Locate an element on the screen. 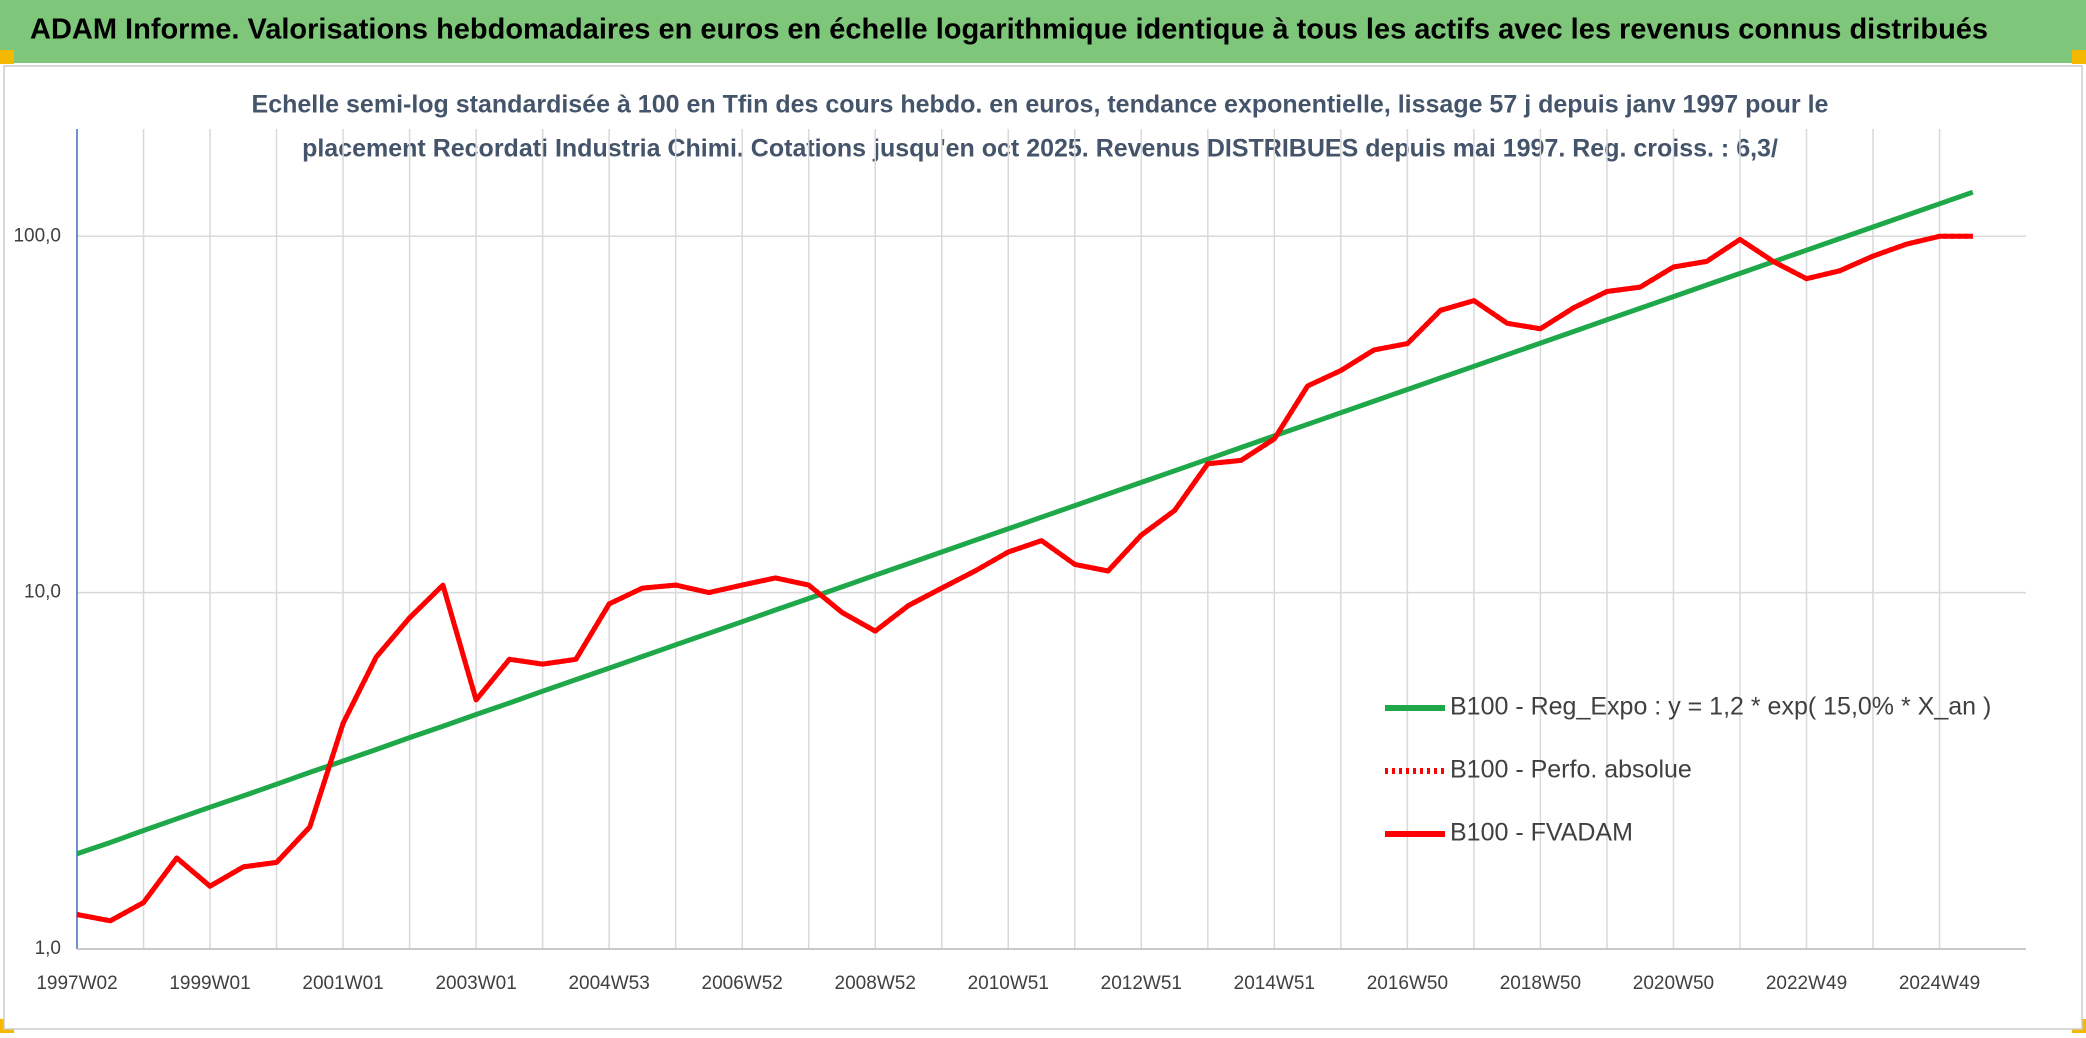 This screenshot has height=1038, width=2086. x-tick-label: 2014W51 is located at coordinates (1274, 983).